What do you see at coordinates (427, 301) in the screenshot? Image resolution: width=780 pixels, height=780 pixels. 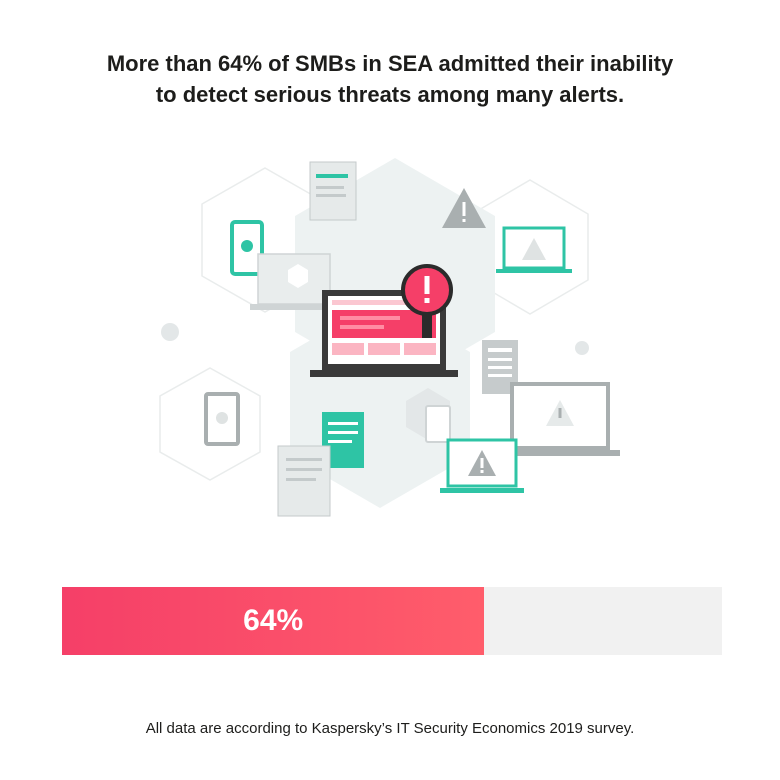 I see `magnifier-alert-icon` at bounding box center [427, 301].